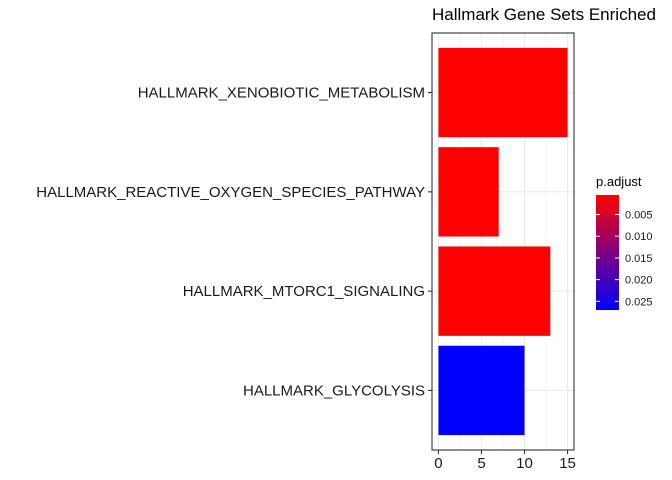 Image resolution: width=672 pixels, height=480 pixels. Describe the element at coordinates (281, 93) in the screenshot. I see `y-tick-label: HALLMARK_XENOBIOTIC_METABOLISM` at that location.